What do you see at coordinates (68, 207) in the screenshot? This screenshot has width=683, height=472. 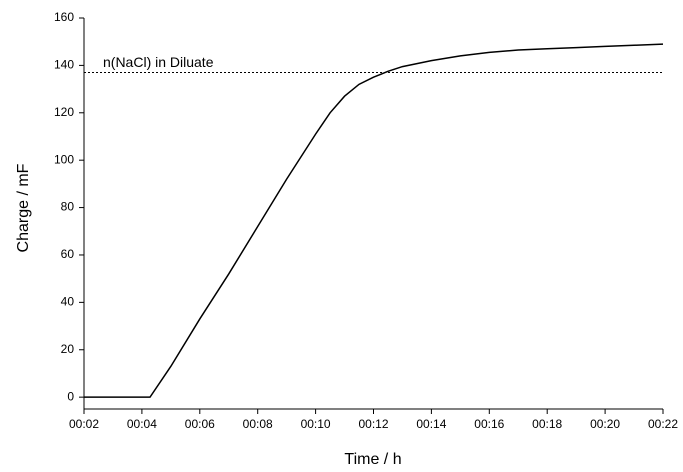 I see `y-tick-label: 80` at bounding box center [68, 207].